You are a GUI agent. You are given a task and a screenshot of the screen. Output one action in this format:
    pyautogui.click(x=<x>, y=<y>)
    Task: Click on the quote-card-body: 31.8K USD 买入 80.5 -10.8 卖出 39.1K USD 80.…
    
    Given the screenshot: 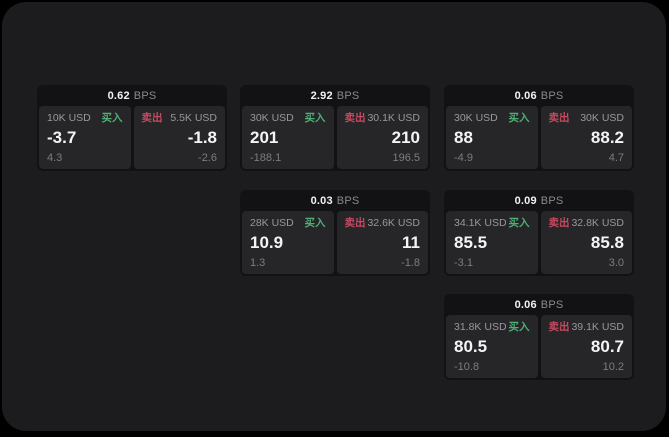 What is the action you would take?
    pyautogui.click(x=539, y=346)
    